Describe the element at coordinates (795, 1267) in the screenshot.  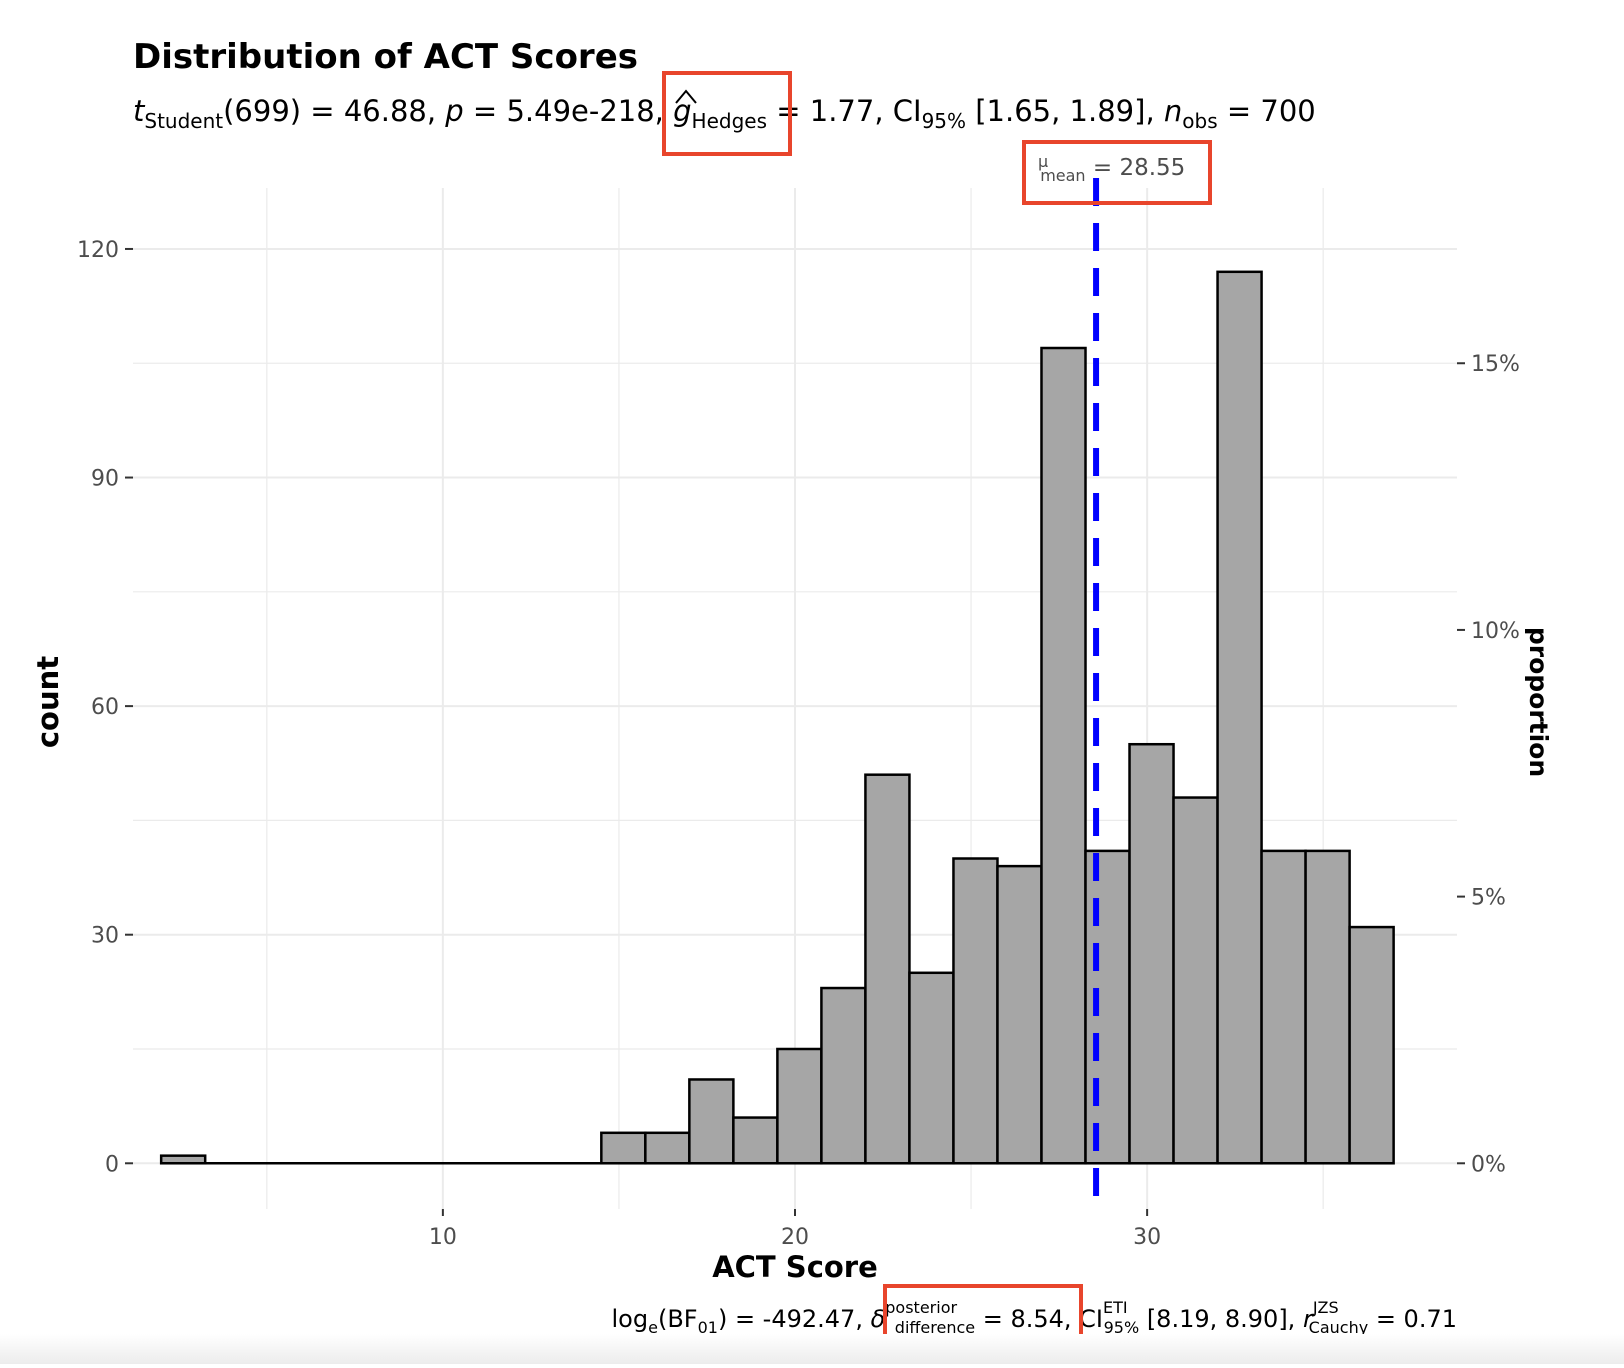
I see `x-axis-label: ACT Score` at that location.